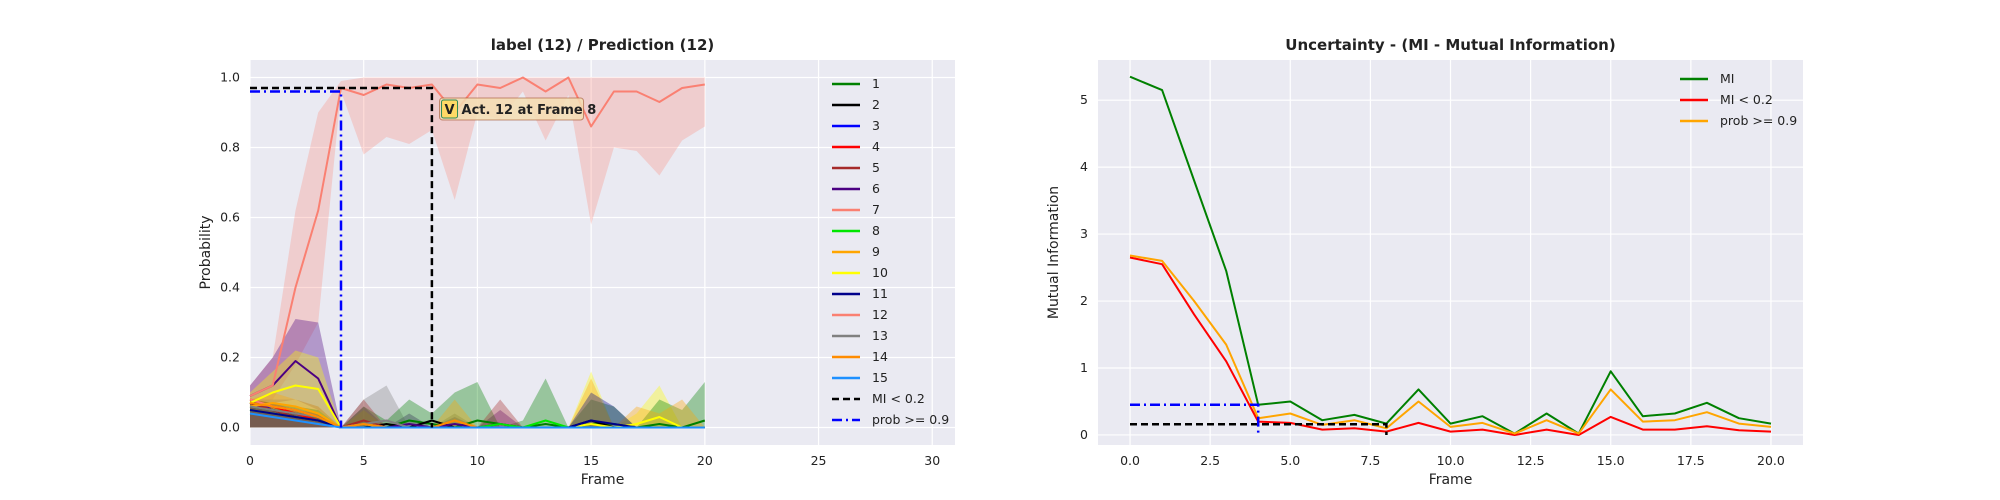 Image resolution: width=2000 pixels, height=500 pixels. Describe the element at coordinates (1451, 460) in the screenshot. I see `x-tick-label: 10.0` at that location.